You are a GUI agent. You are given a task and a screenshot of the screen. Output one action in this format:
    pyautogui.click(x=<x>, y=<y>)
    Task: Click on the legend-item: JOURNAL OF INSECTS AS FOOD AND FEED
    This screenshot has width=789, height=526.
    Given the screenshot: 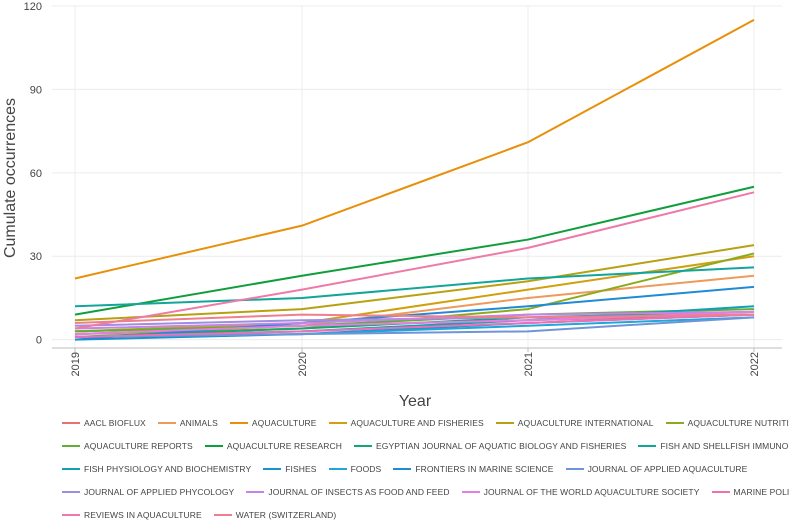 What is the action you would take?
    pyautogui.click(x=347, y=492)
    